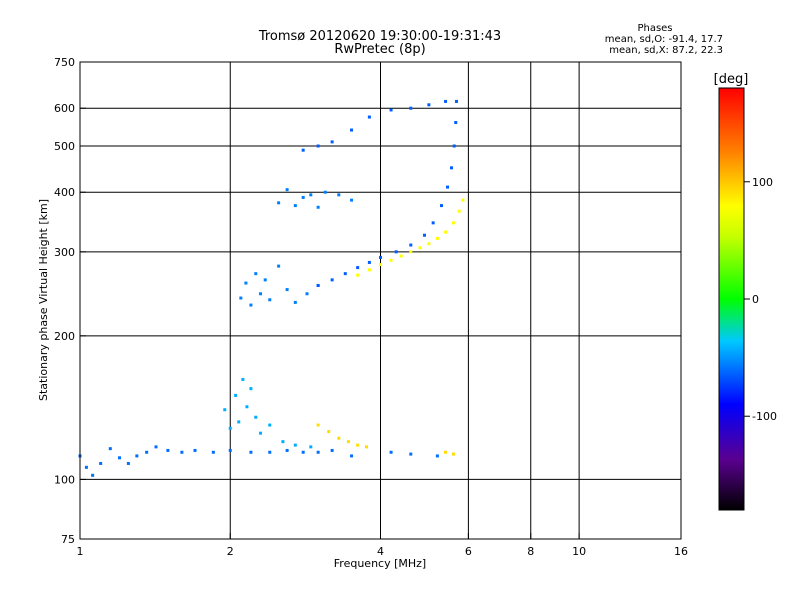 This screenshot has height=600, width=800. Describe the element at coordinates (579, 551) in the screenshot. I see `x-tick-label: 10` at that location.